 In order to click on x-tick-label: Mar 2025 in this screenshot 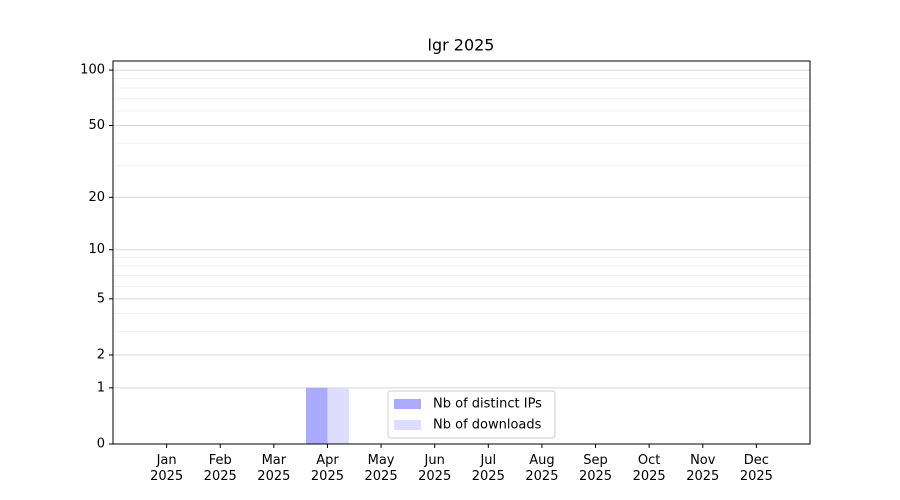, I will do `click(274, 468)`.